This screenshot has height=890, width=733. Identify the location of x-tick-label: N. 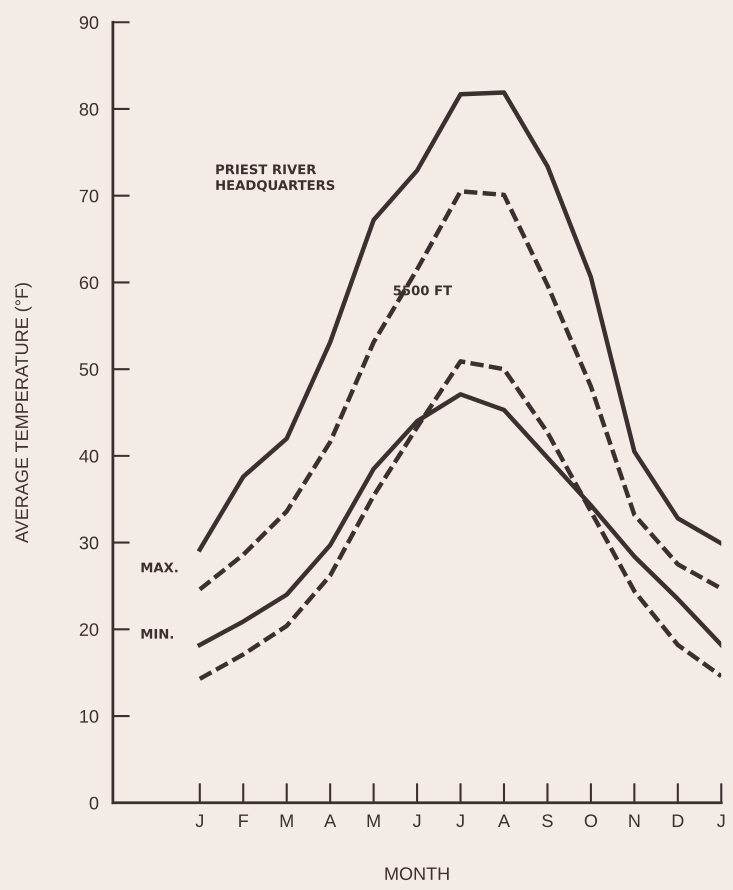
(634, 820).